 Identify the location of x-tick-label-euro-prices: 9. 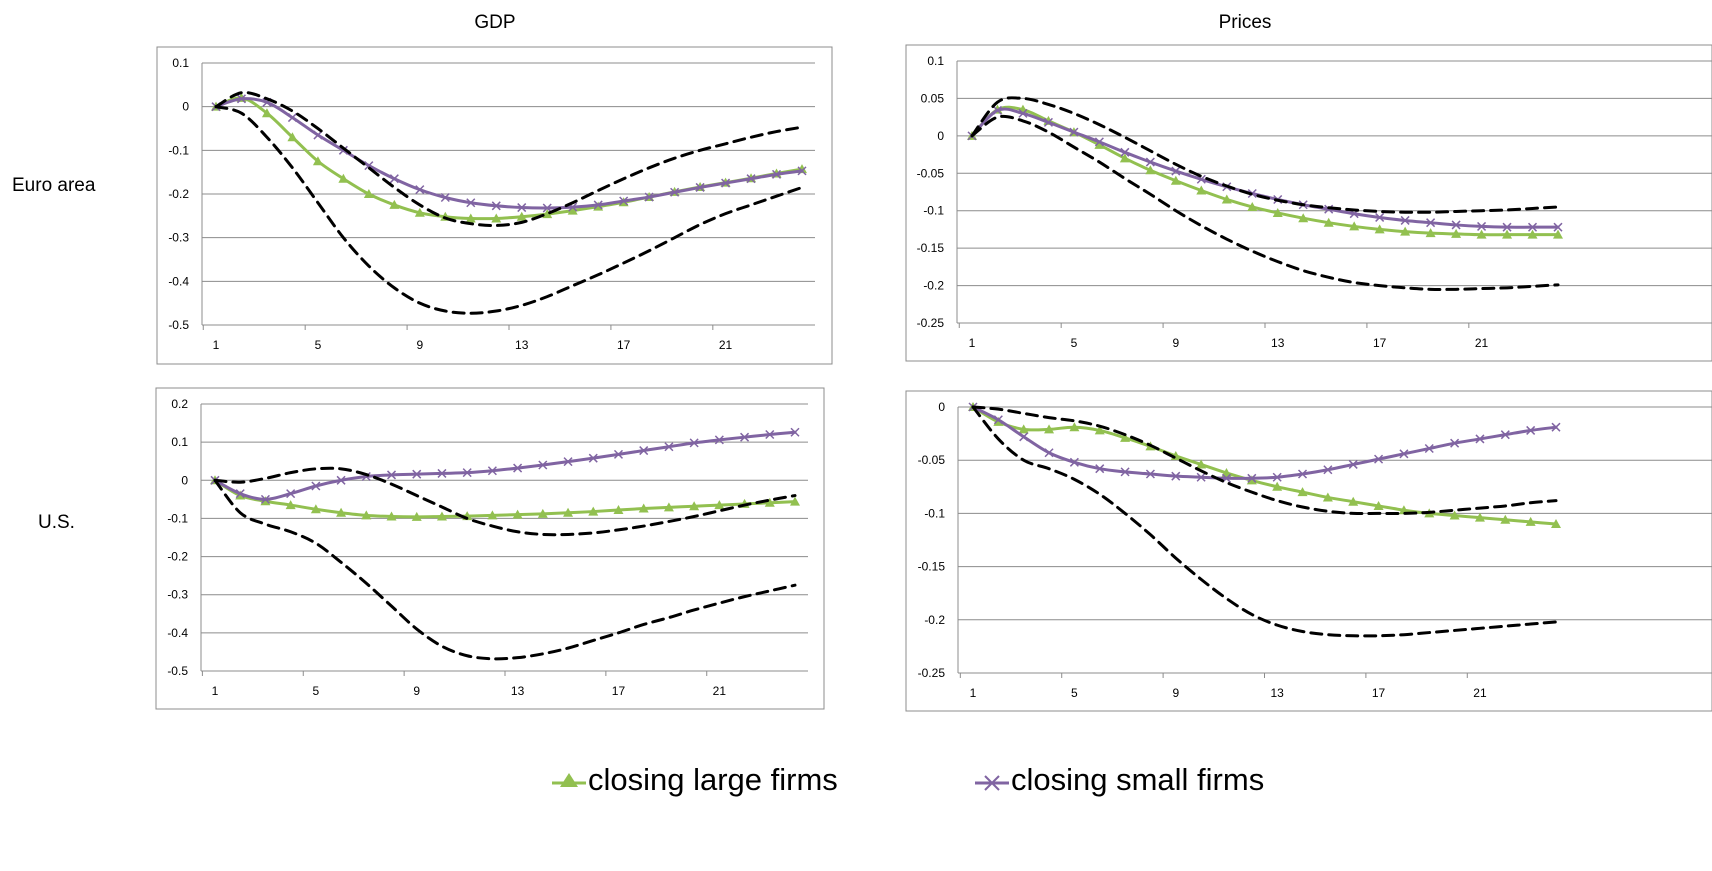
(1175, 343).